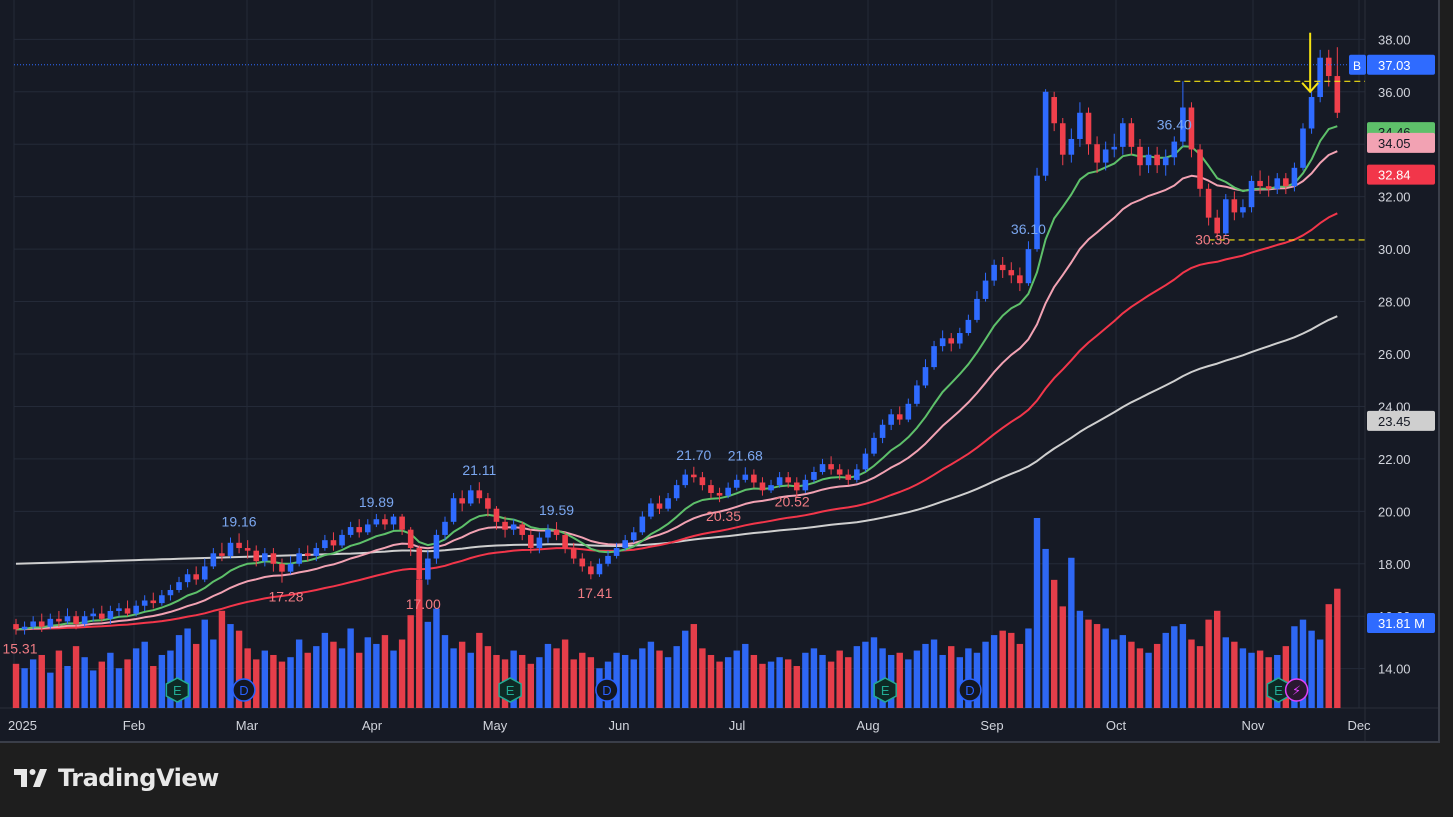 The image size is (1453, 817). Describe the element at coordinates (116, 778) in the screenshot. I see `tradingview-brand: TradingView` at that location.